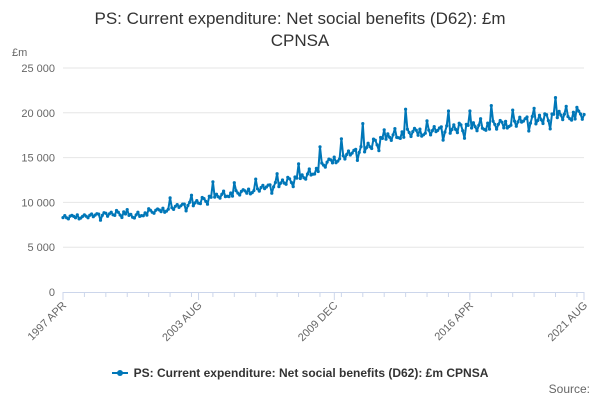  Describe the element at coordinates (19, 53) in the screenshot. I see `y-axis-label: £m` at that location.